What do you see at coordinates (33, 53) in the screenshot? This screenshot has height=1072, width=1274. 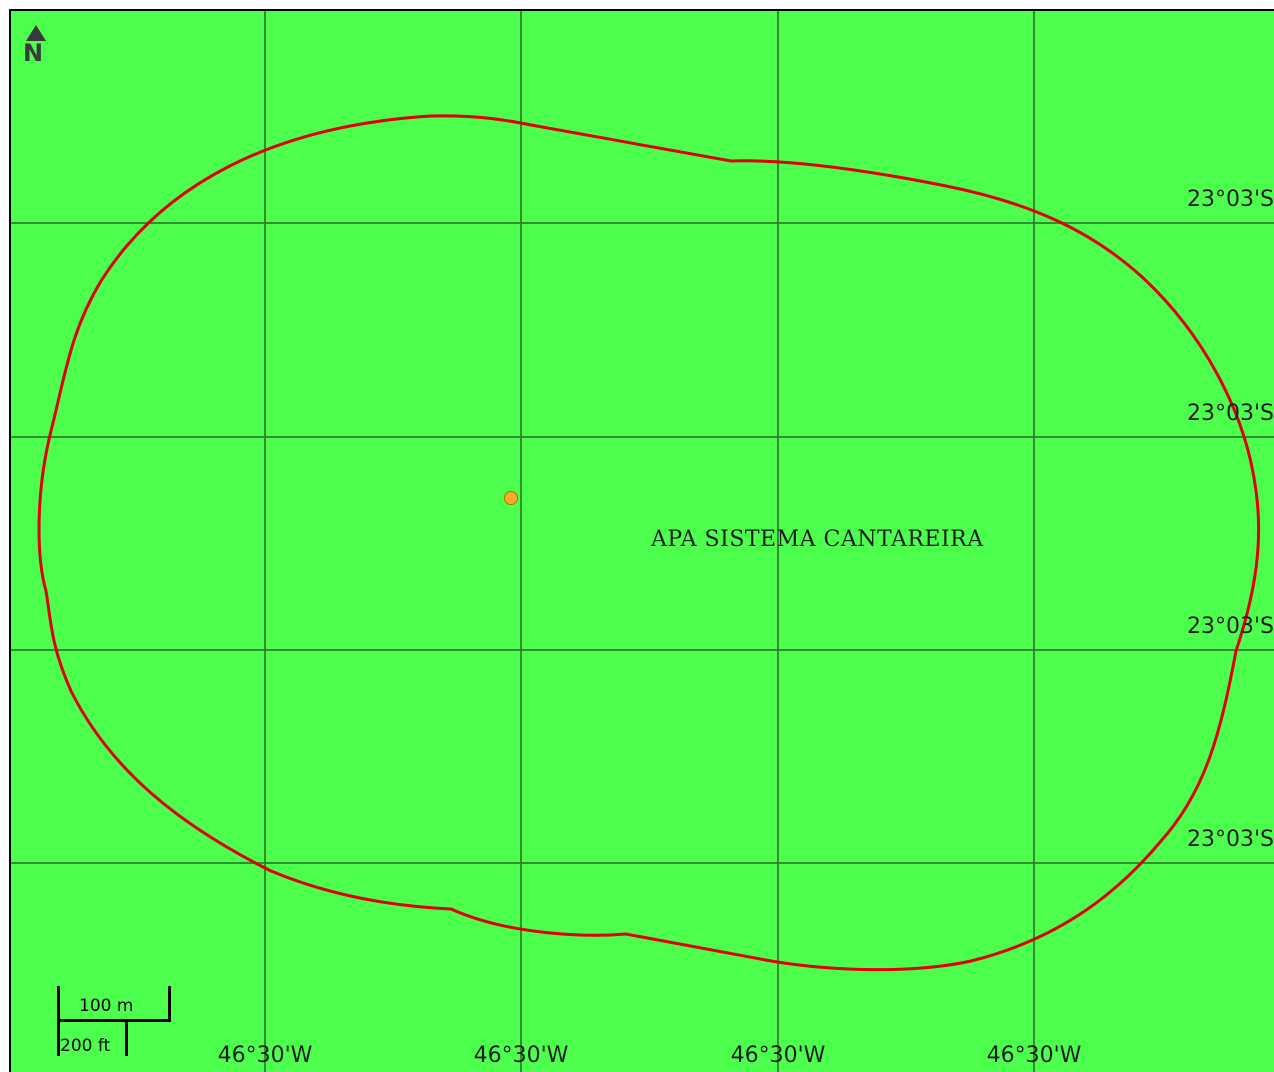 I see `north-arrow-letter: N` at bounding box center [33, 53].